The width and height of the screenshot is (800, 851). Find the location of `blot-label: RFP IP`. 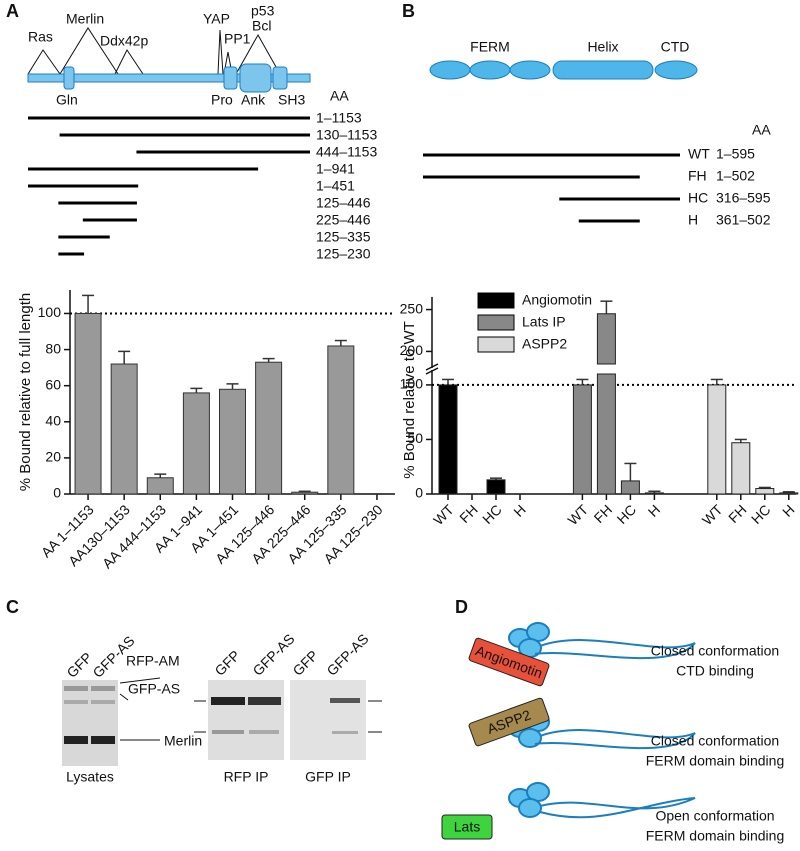

blot-label: RFP IP is located at coordinates (246, 777).